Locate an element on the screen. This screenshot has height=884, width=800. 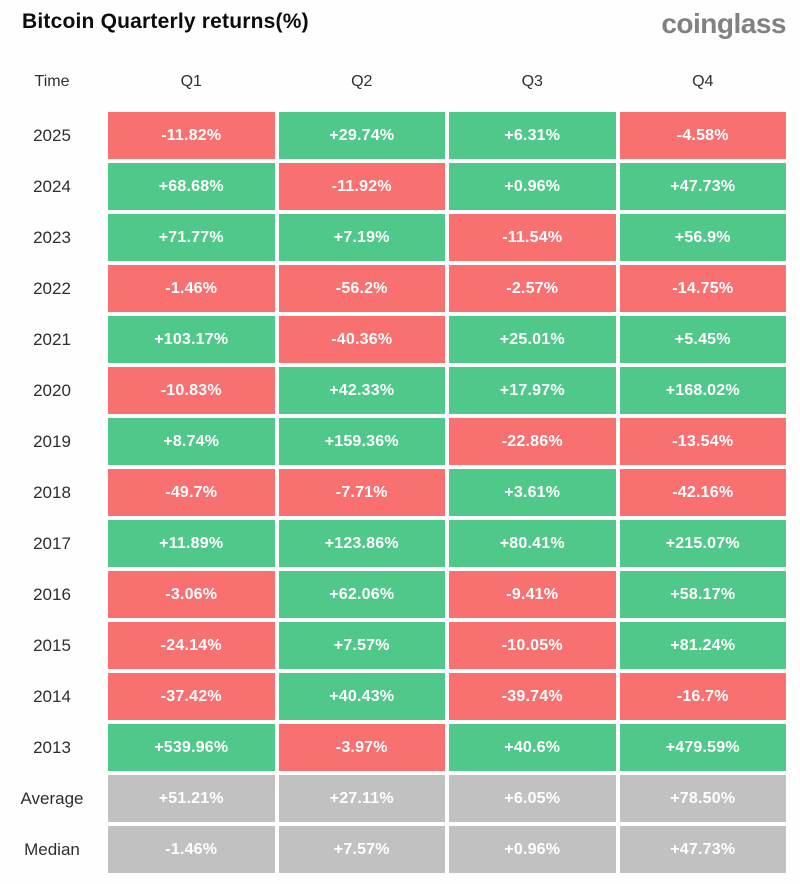
topbar: Bitcoin Quarterly returns(%) coinglass is located at coordinates (400, 26).